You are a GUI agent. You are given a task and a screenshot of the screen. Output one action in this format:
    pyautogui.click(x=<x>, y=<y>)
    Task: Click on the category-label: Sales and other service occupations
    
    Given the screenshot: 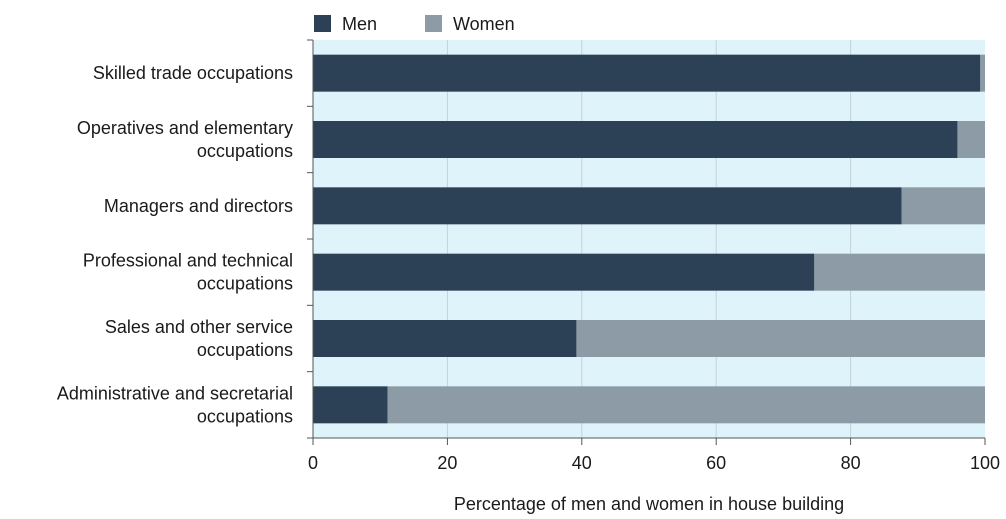 What is the action you would take?
    pyautogui.click(x=199, y=338)
    